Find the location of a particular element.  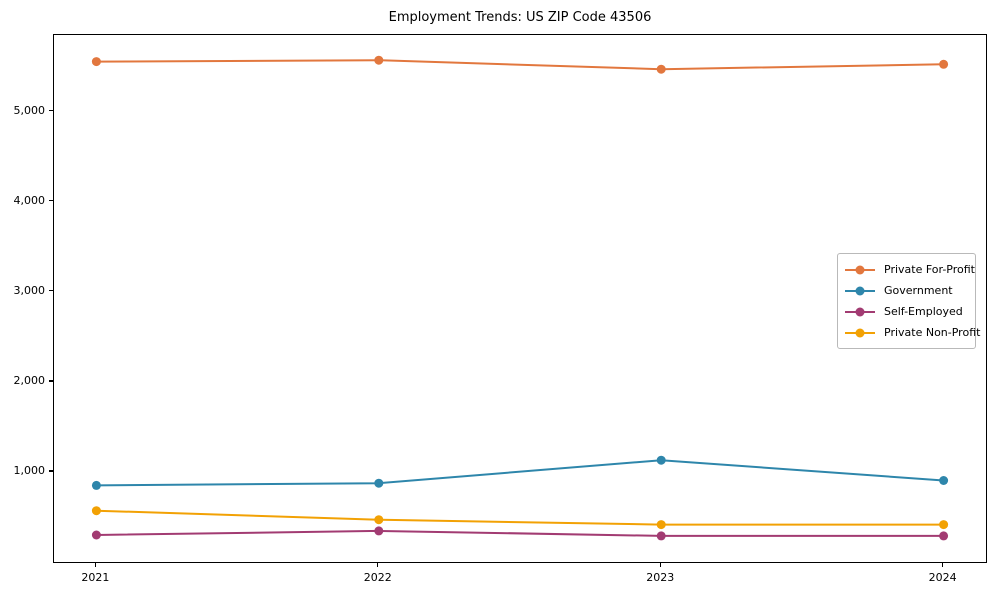

legend-entry: Government is located at coordinates (907, 290).